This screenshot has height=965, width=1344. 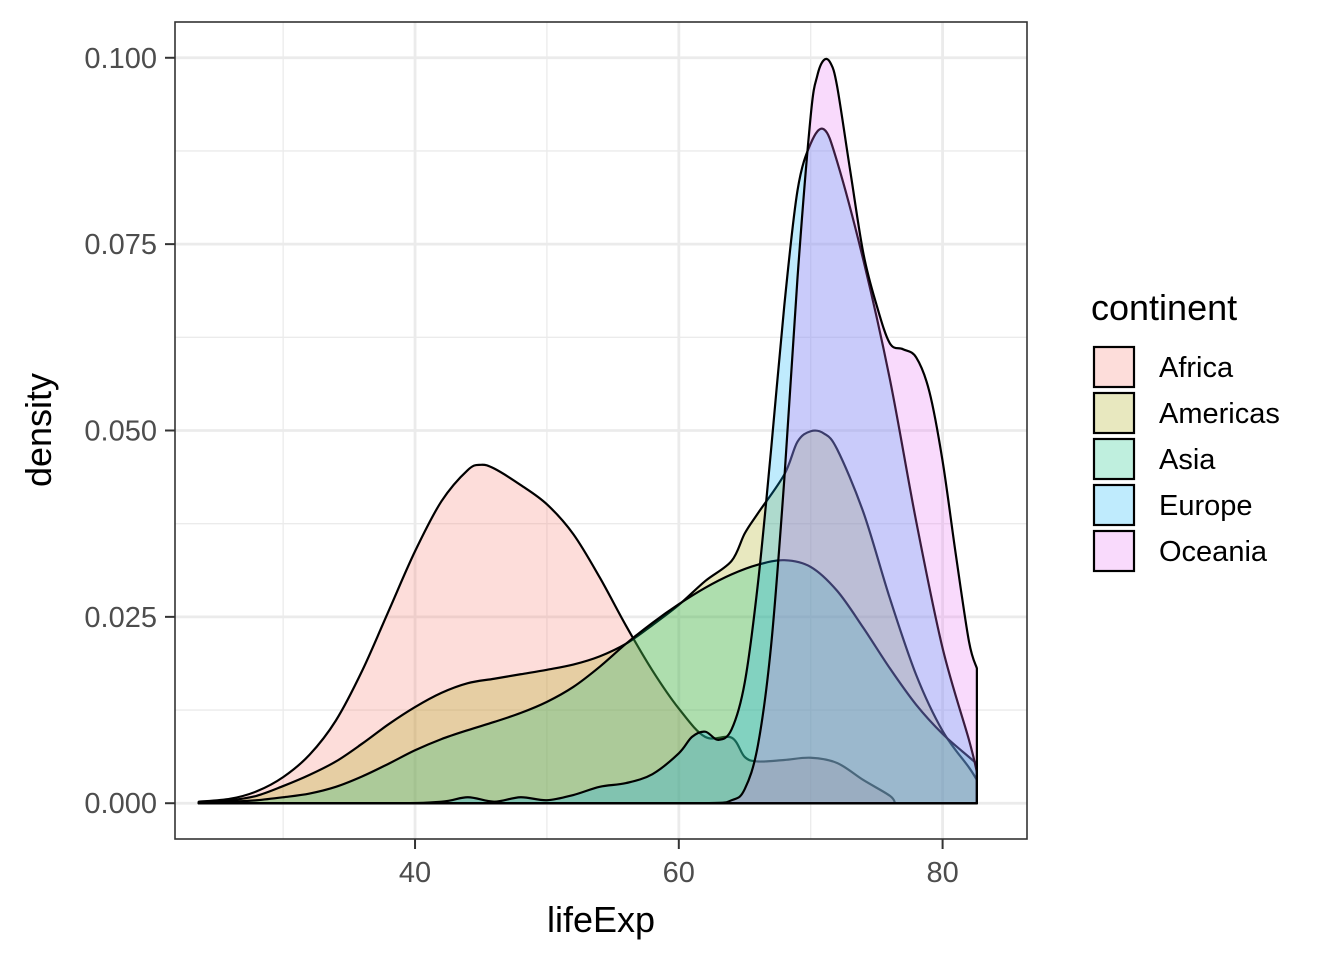 I want to click on legend-item-oceania: Oceania, so click(x=1180, y=551).